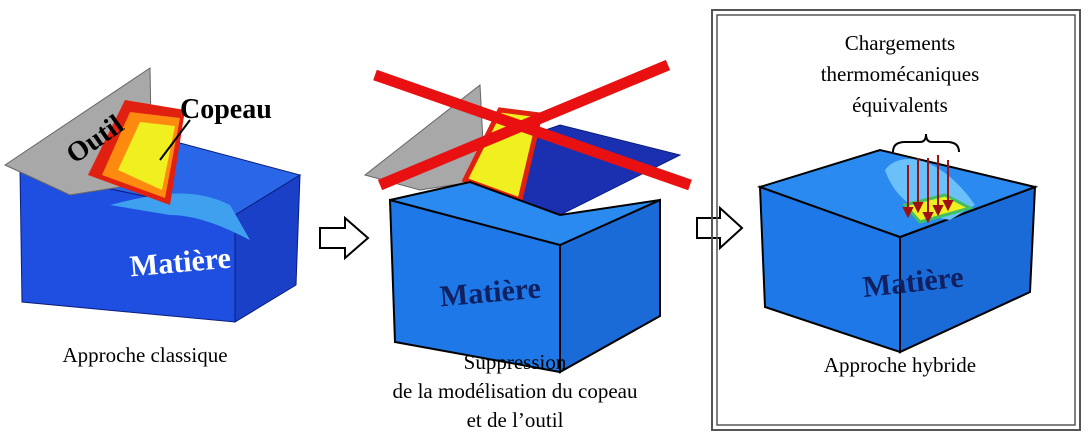 The width and height of the screenshot is (1088, 440). I want to click on chip-core, so click(146, 156).